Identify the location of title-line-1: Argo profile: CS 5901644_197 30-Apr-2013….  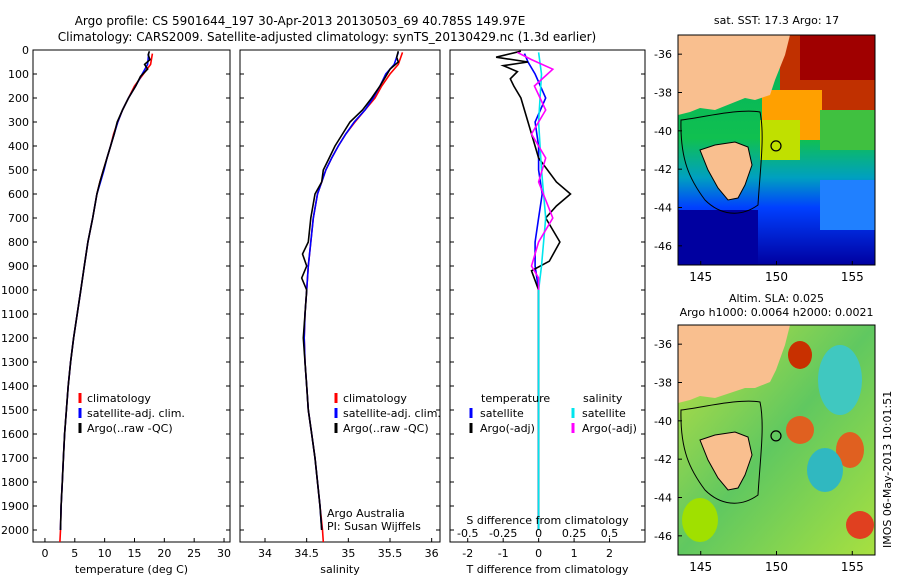
(300, 21).